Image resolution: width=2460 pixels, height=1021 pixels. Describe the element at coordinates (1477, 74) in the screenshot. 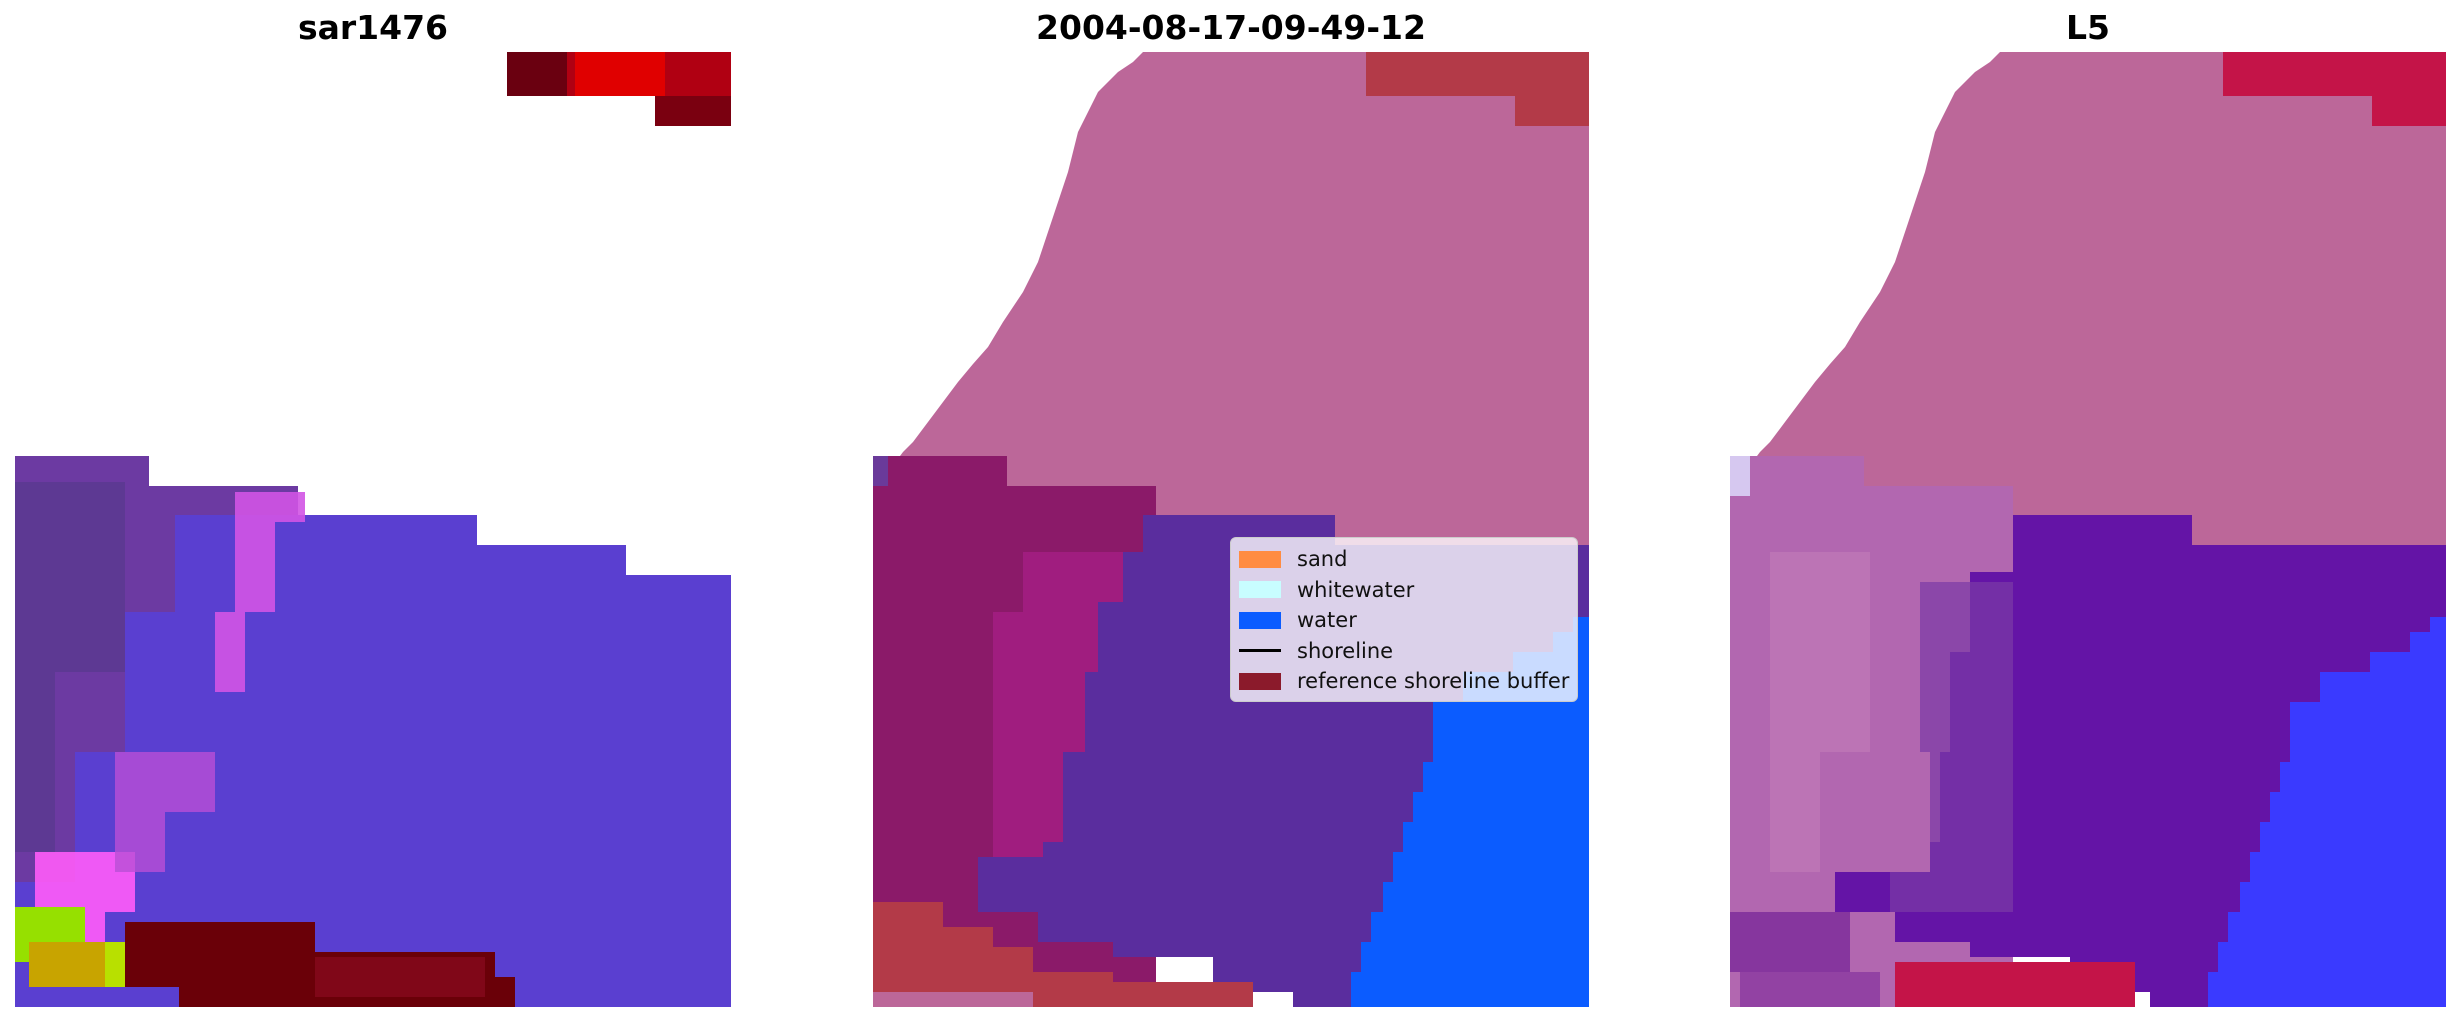

I see `buffer-top` at that location.